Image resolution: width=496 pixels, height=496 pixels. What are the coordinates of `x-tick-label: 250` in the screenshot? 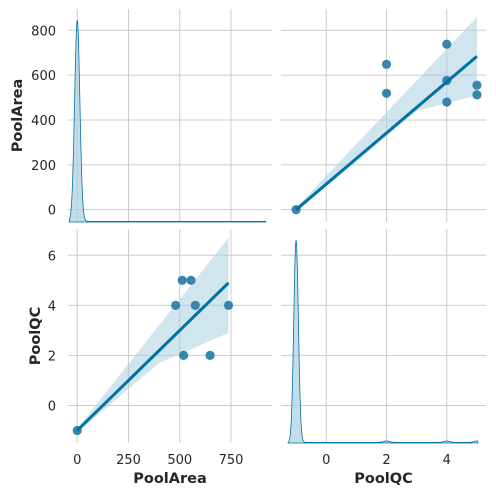 It's located at (128, 460).